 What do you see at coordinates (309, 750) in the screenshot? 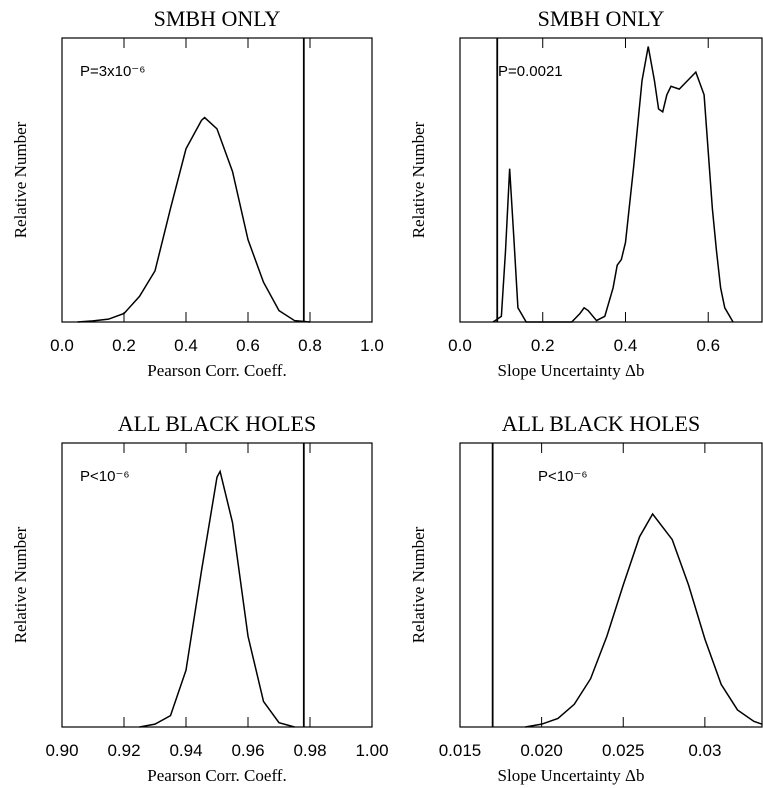
I see `x-tick-label: 0.98` at bounding box center [309, 750].